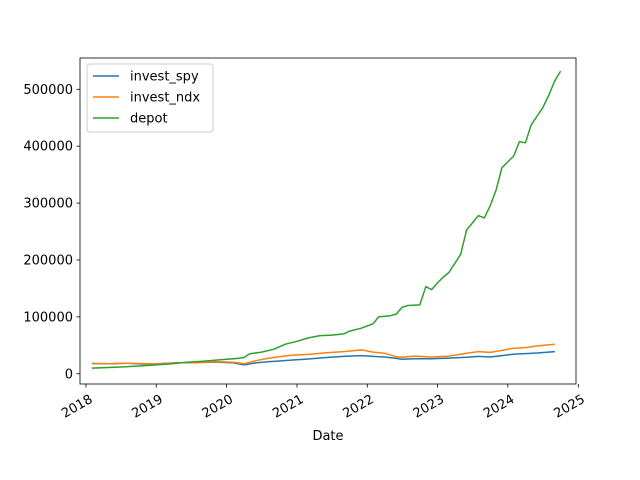  What do you see at coordinates (48, 90) in the screenshot?
I see `y-tick-label: 500000` at bounding box center [48, 90].